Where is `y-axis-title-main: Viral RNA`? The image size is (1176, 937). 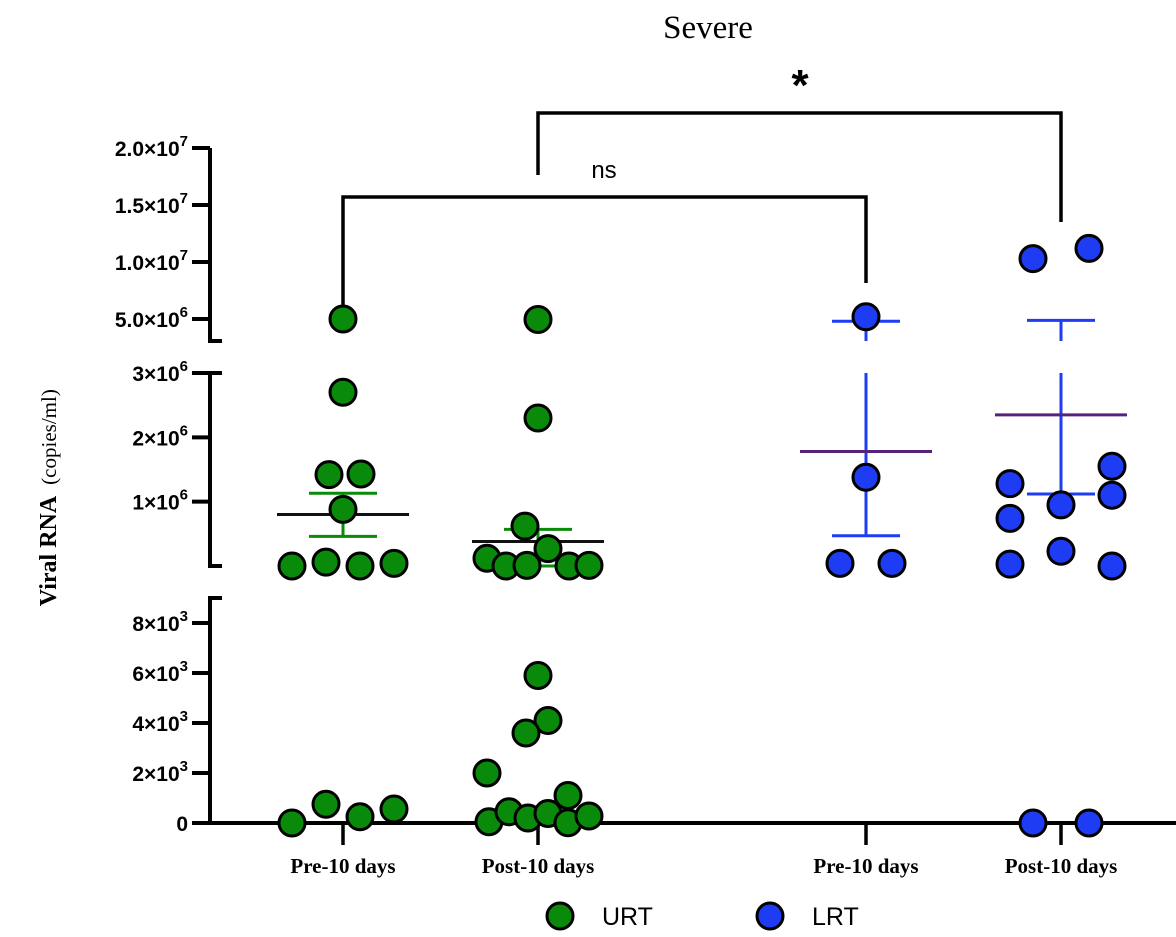
y-axis-title-main: Viral RNA is located at coordinates (49, 550).